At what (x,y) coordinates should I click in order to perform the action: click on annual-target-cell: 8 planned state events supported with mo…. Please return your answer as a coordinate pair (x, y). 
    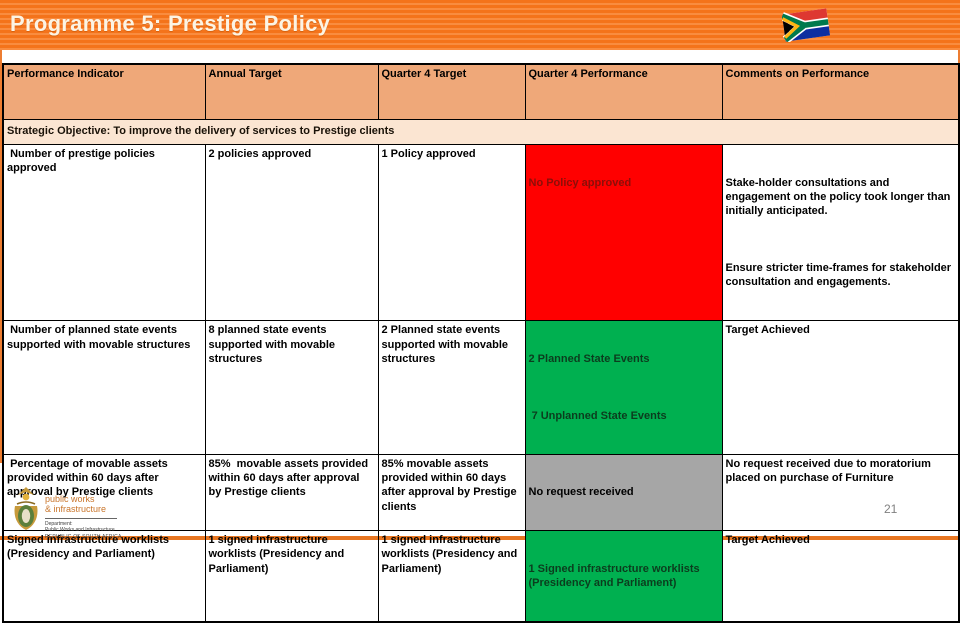
    Looking at the image, I should click on (291, 387).